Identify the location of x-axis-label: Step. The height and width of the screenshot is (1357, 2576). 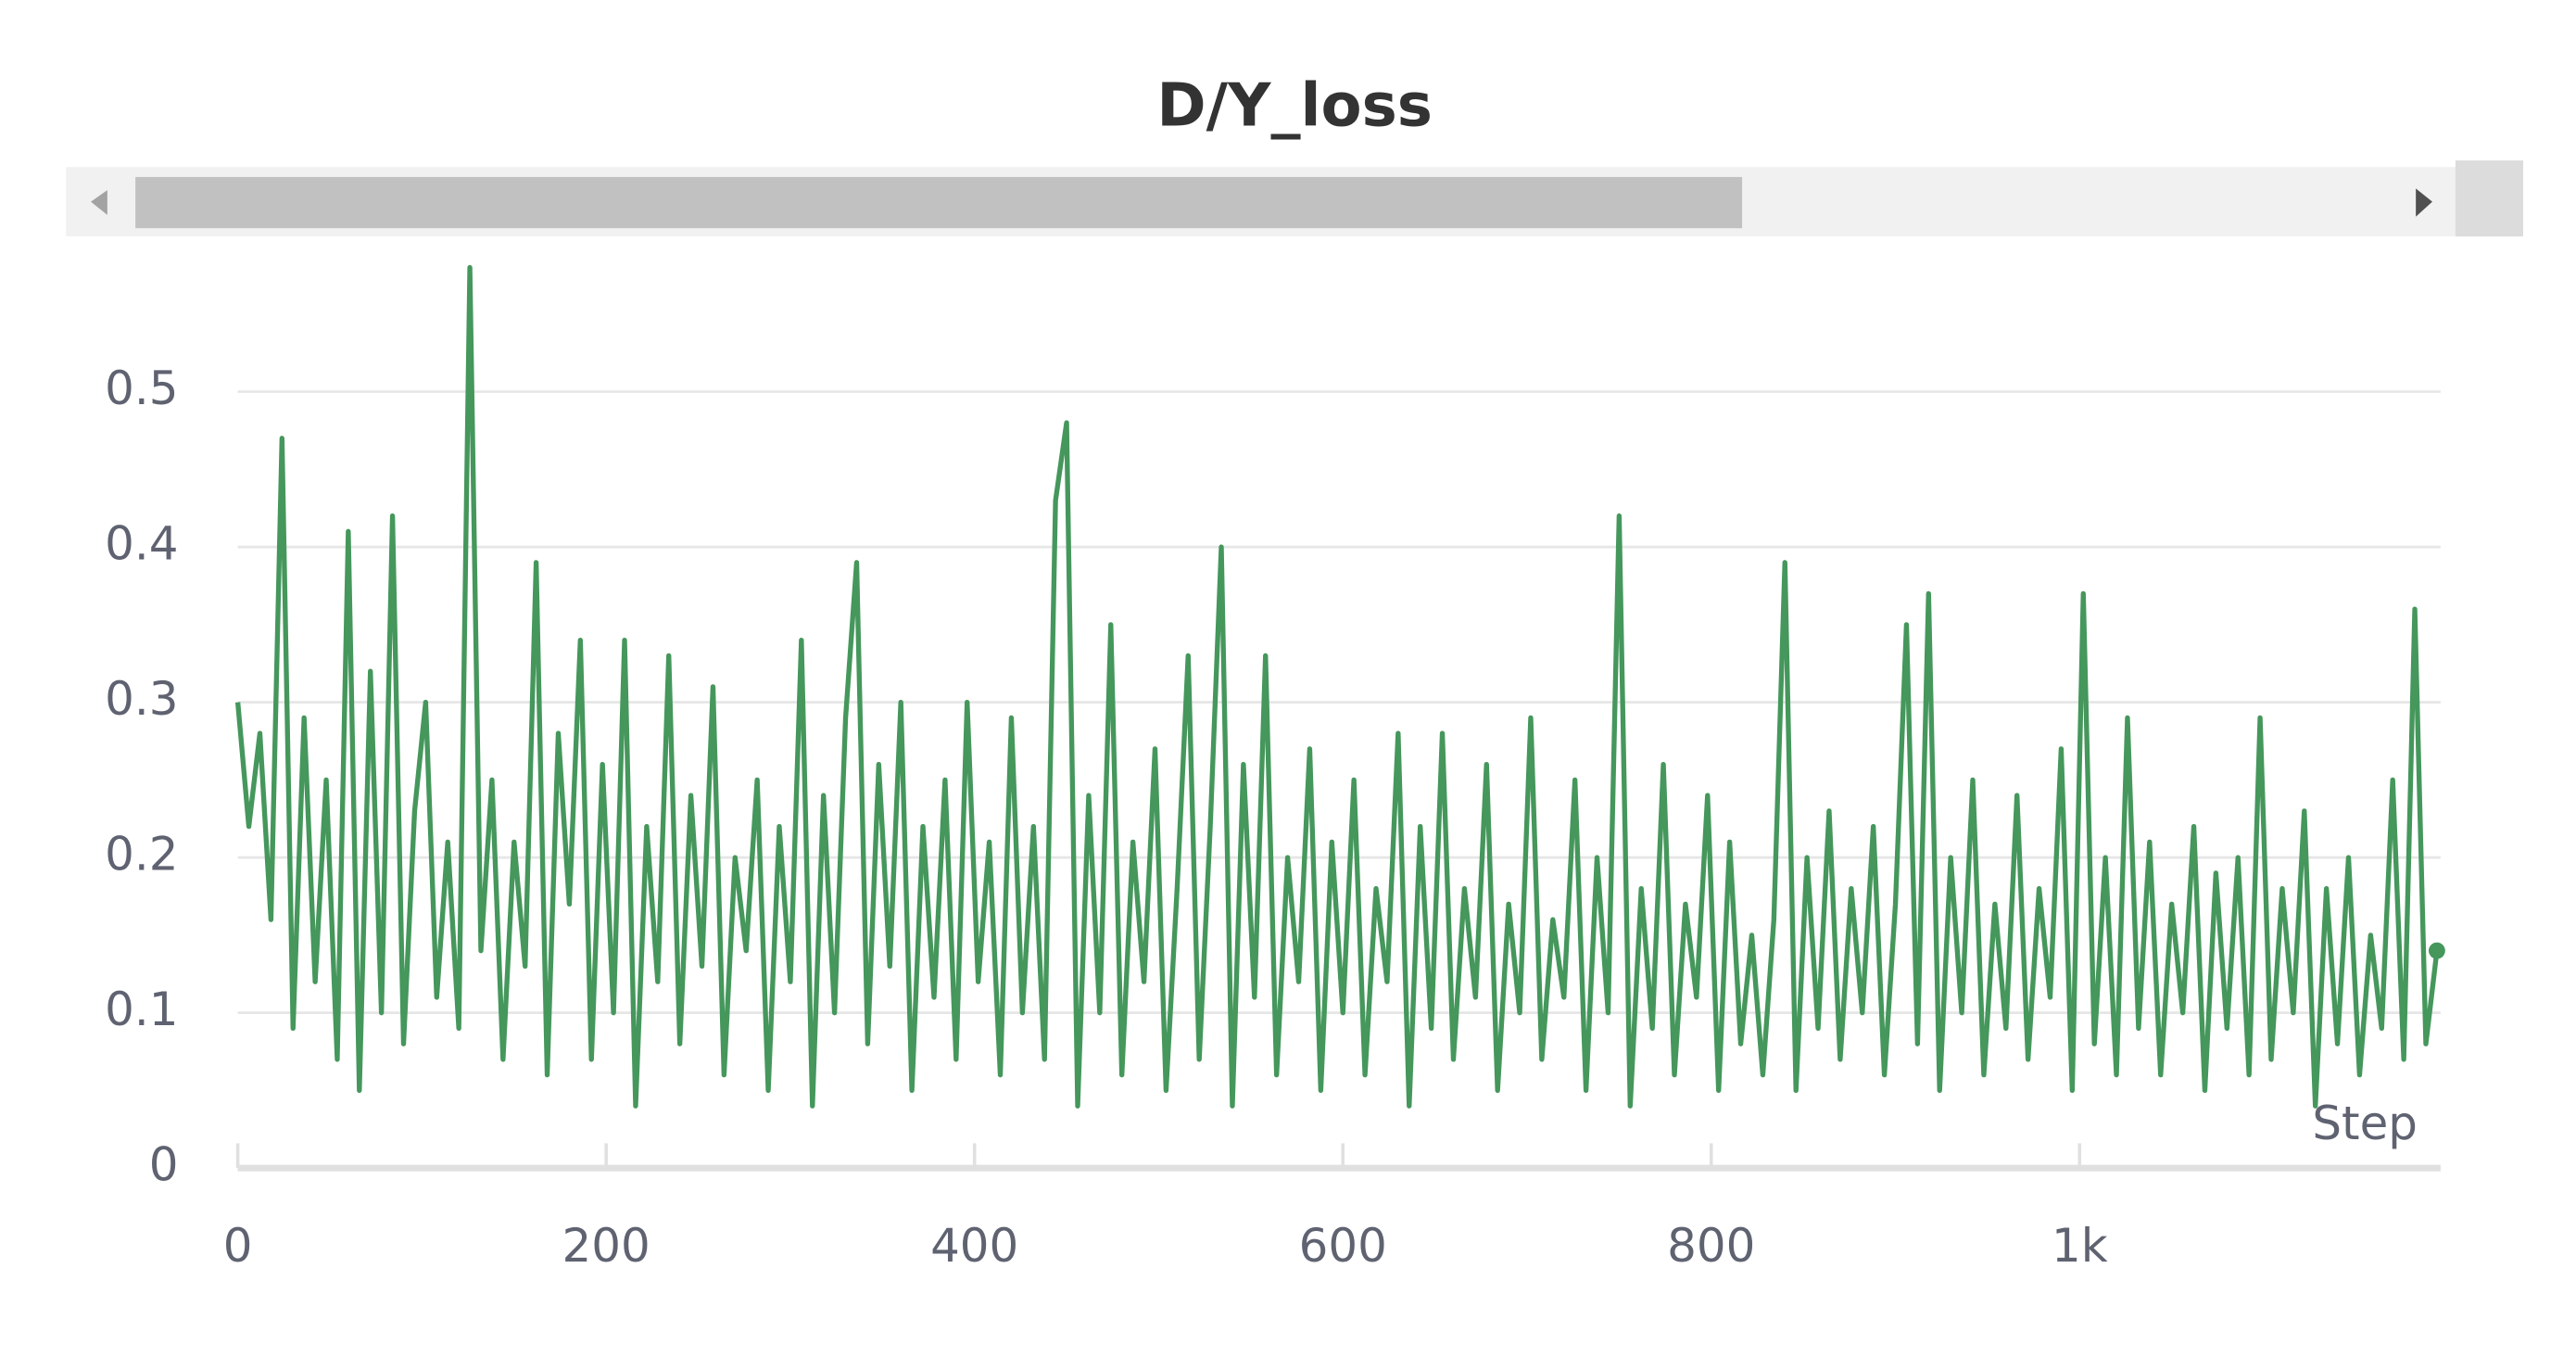
(2365, 1123).